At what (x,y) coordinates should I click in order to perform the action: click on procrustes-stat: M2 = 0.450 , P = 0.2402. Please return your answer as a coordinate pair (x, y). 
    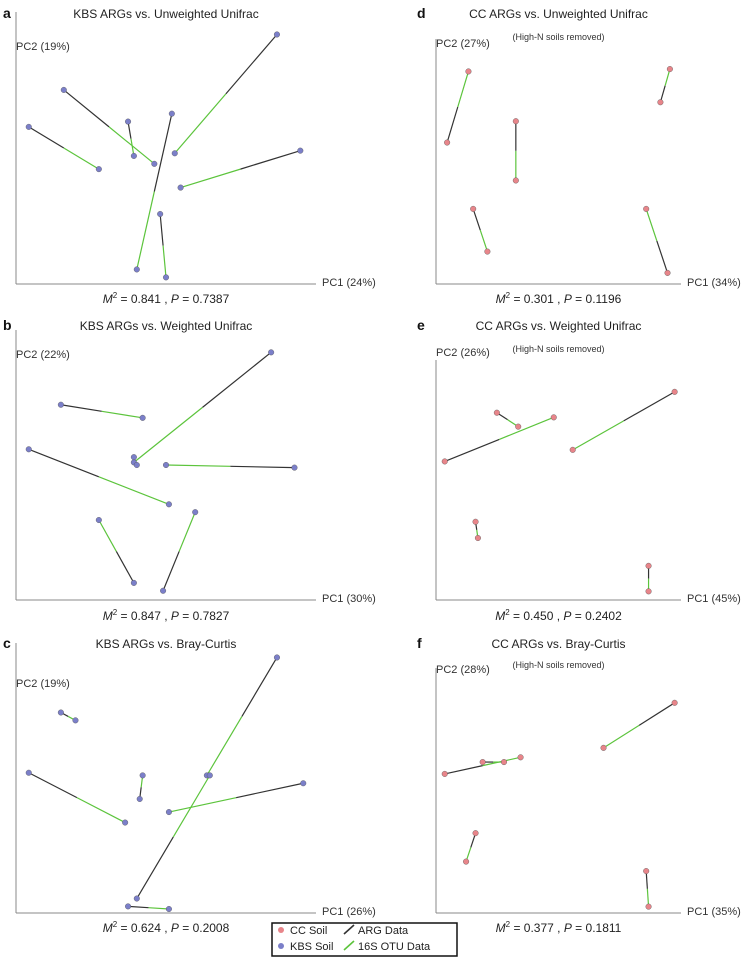
    Looking at the image, I should click on (558, 615).